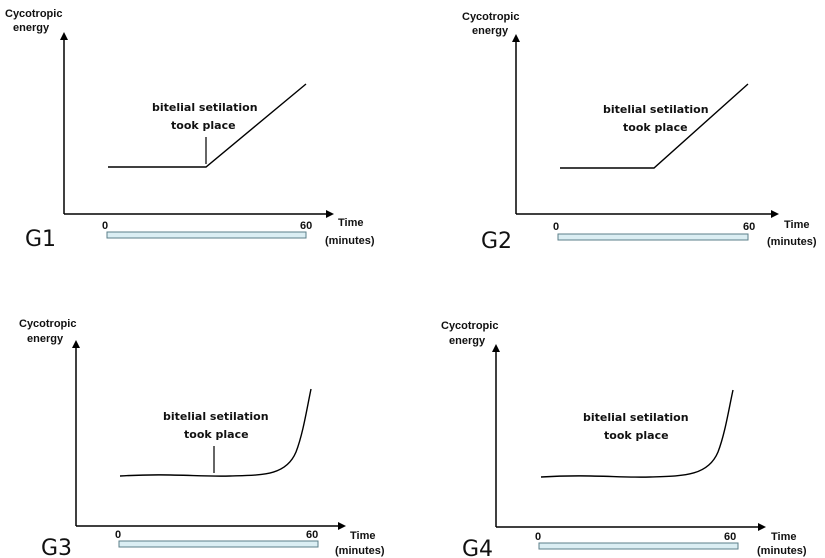 The image size is (825, 558). Describe the element at coordinates (477, 547) in the screenshot. I see `panel-label: G4` at that location.